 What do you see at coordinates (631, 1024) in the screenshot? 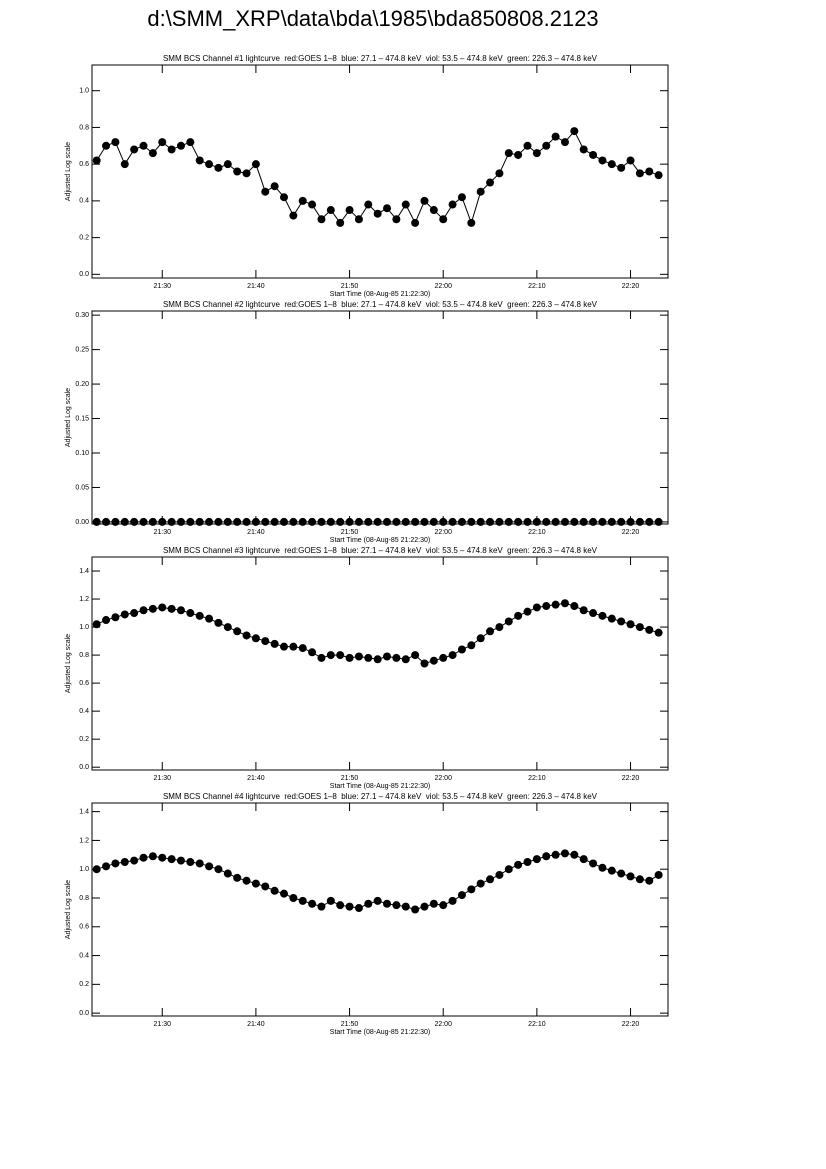
I see `x-tick-label: 22:20` at bounding box center [631, 1024].